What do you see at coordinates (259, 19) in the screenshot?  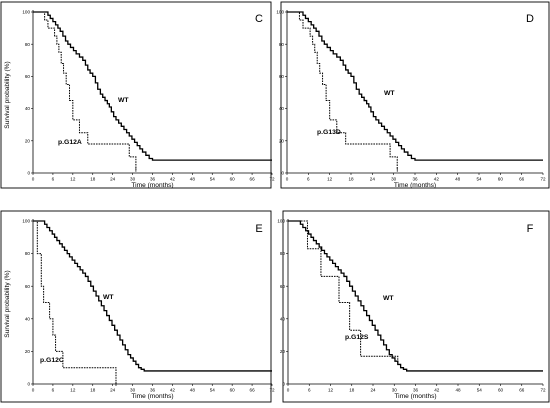 I see `panel-letter: C` at bounding box center [259, 19].